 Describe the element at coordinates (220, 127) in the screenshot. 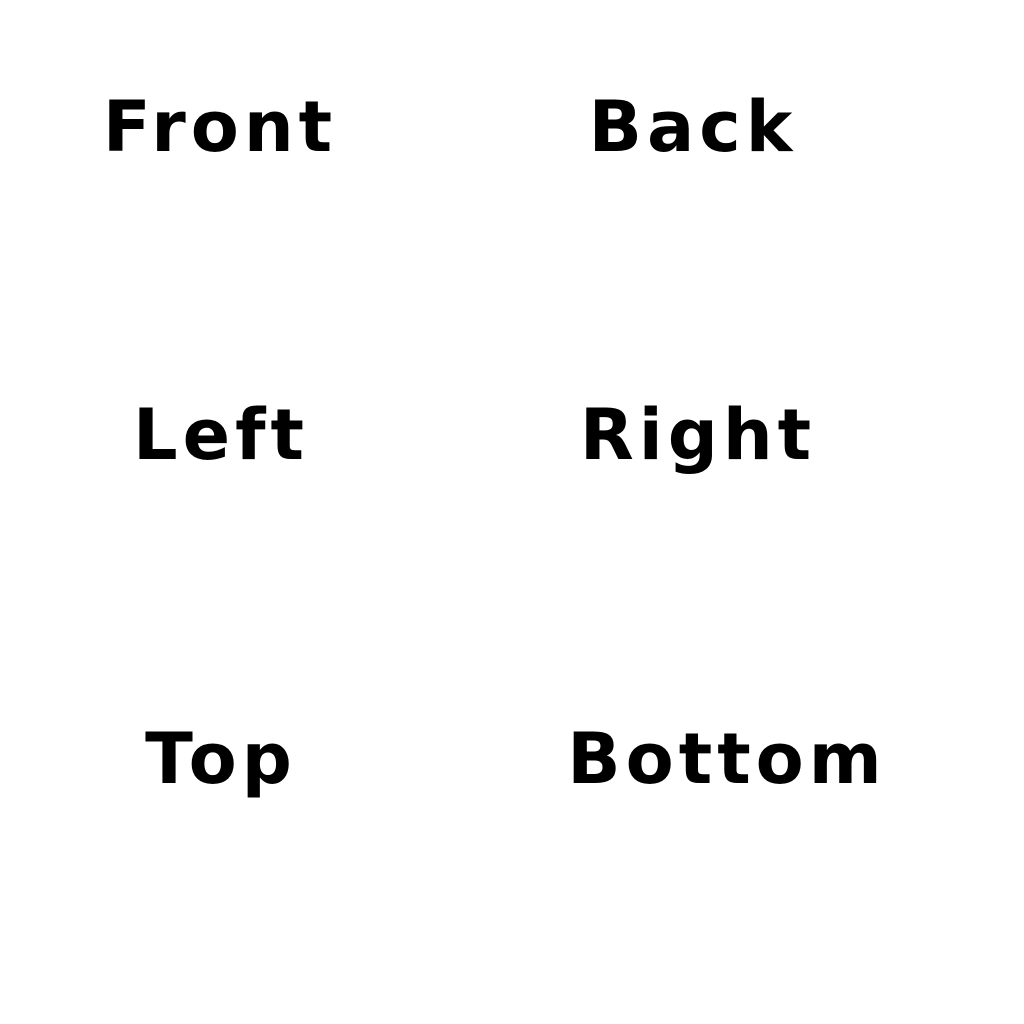

I see `front-label: Front` at that location.